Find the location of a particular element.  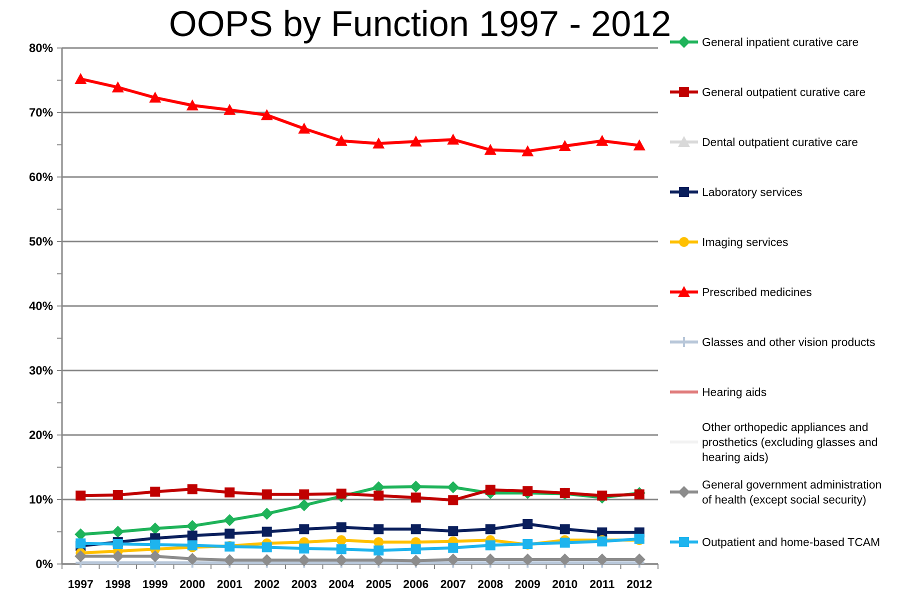

legend-label: Other orthopedic appliances and prosthetics (excluding glasses and hearing aids) is located at coordinates (790, 443).